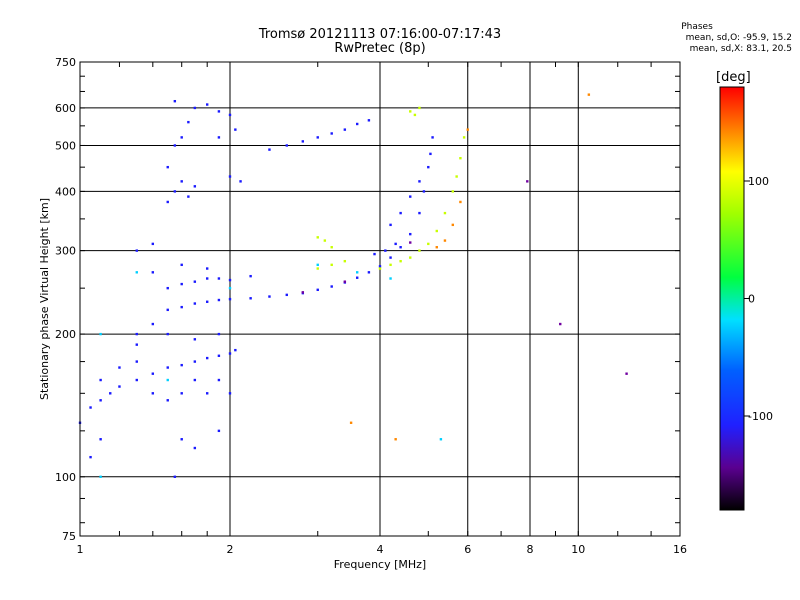 The image size is (800, 600). I want to click on colorbar-tick-label: 0, so click(751, 299).